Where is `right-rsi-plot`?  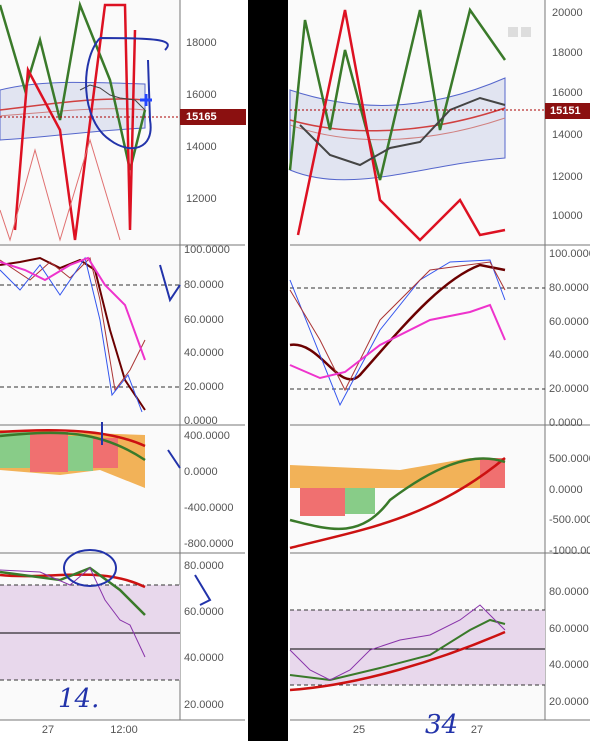 right-rsi-plot is located at coordinates (417, 648).